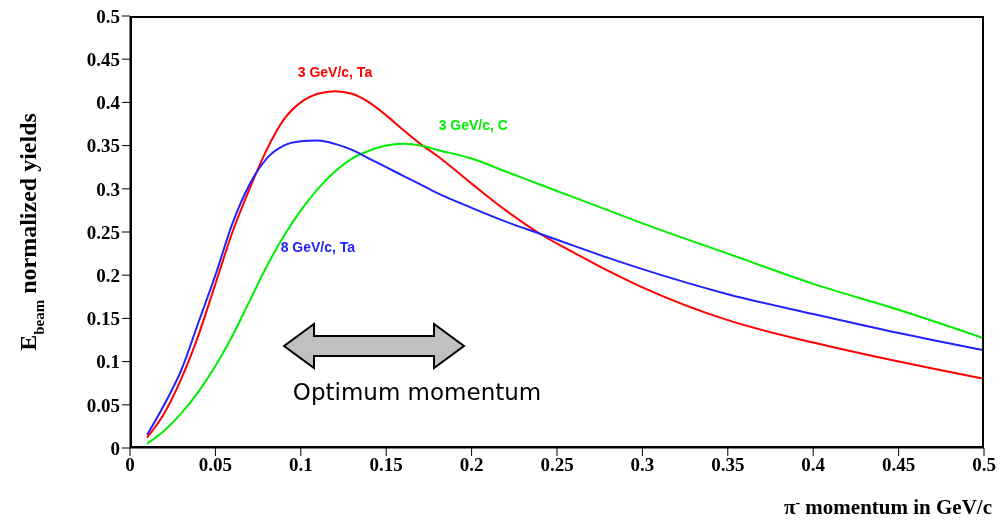 The image size is (1004, 530). I want to click on y-tick-label: 0.05, so click(103, 405).